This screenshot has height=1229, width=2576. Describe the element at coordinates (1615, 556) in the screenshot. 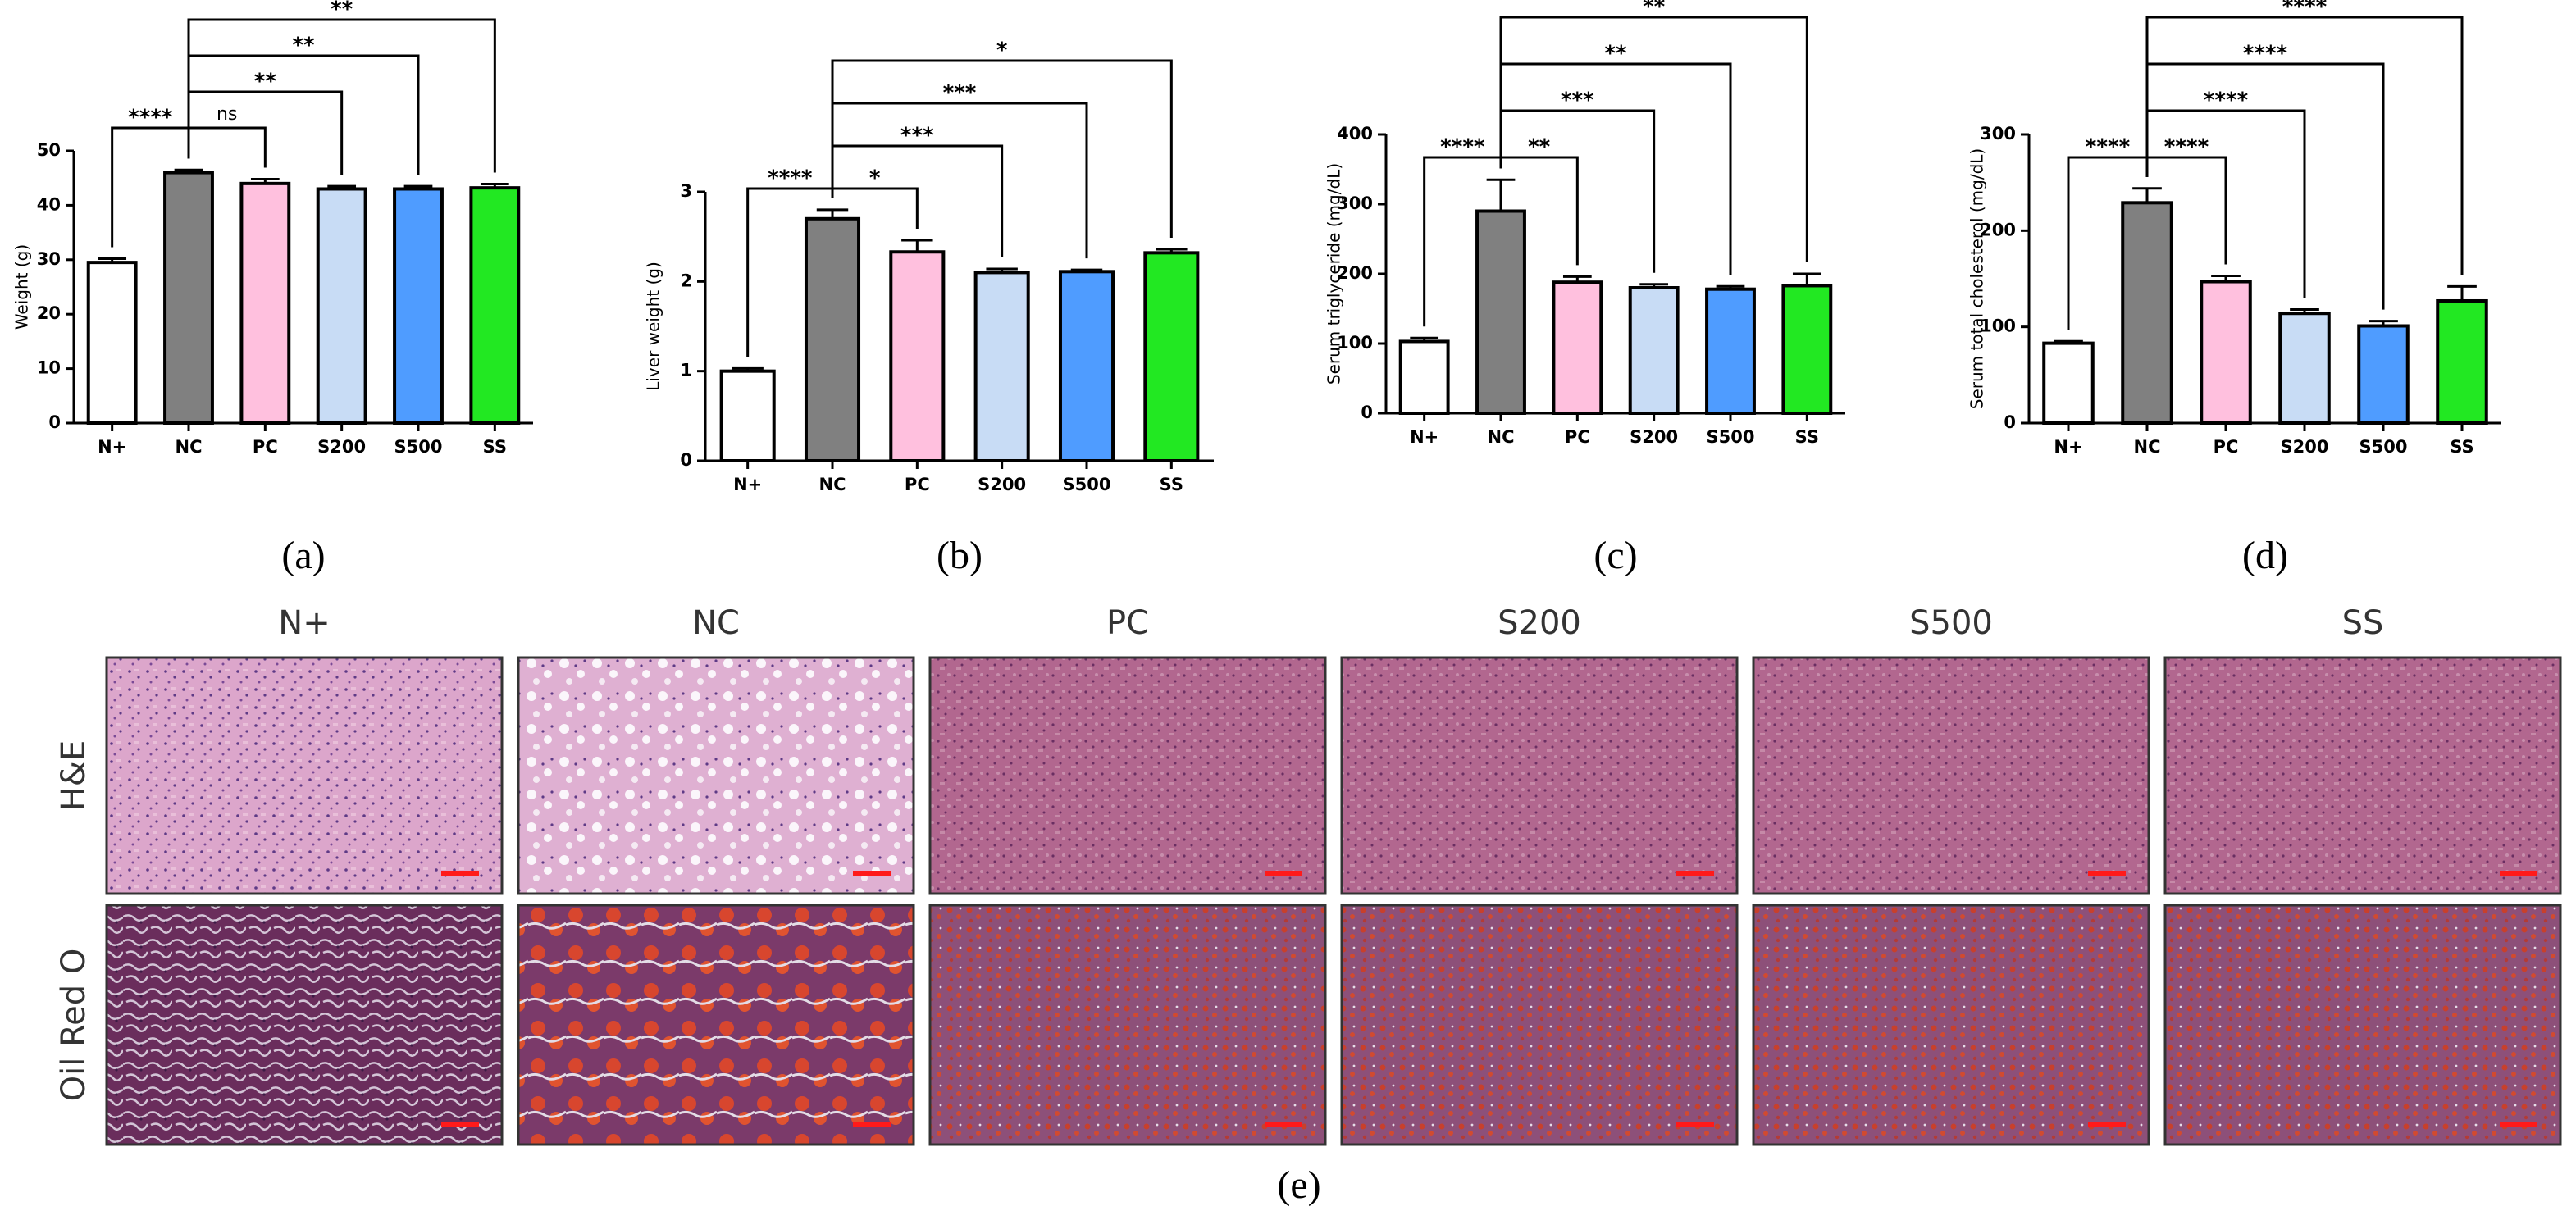

I see `panel-label: (c)` at that location.